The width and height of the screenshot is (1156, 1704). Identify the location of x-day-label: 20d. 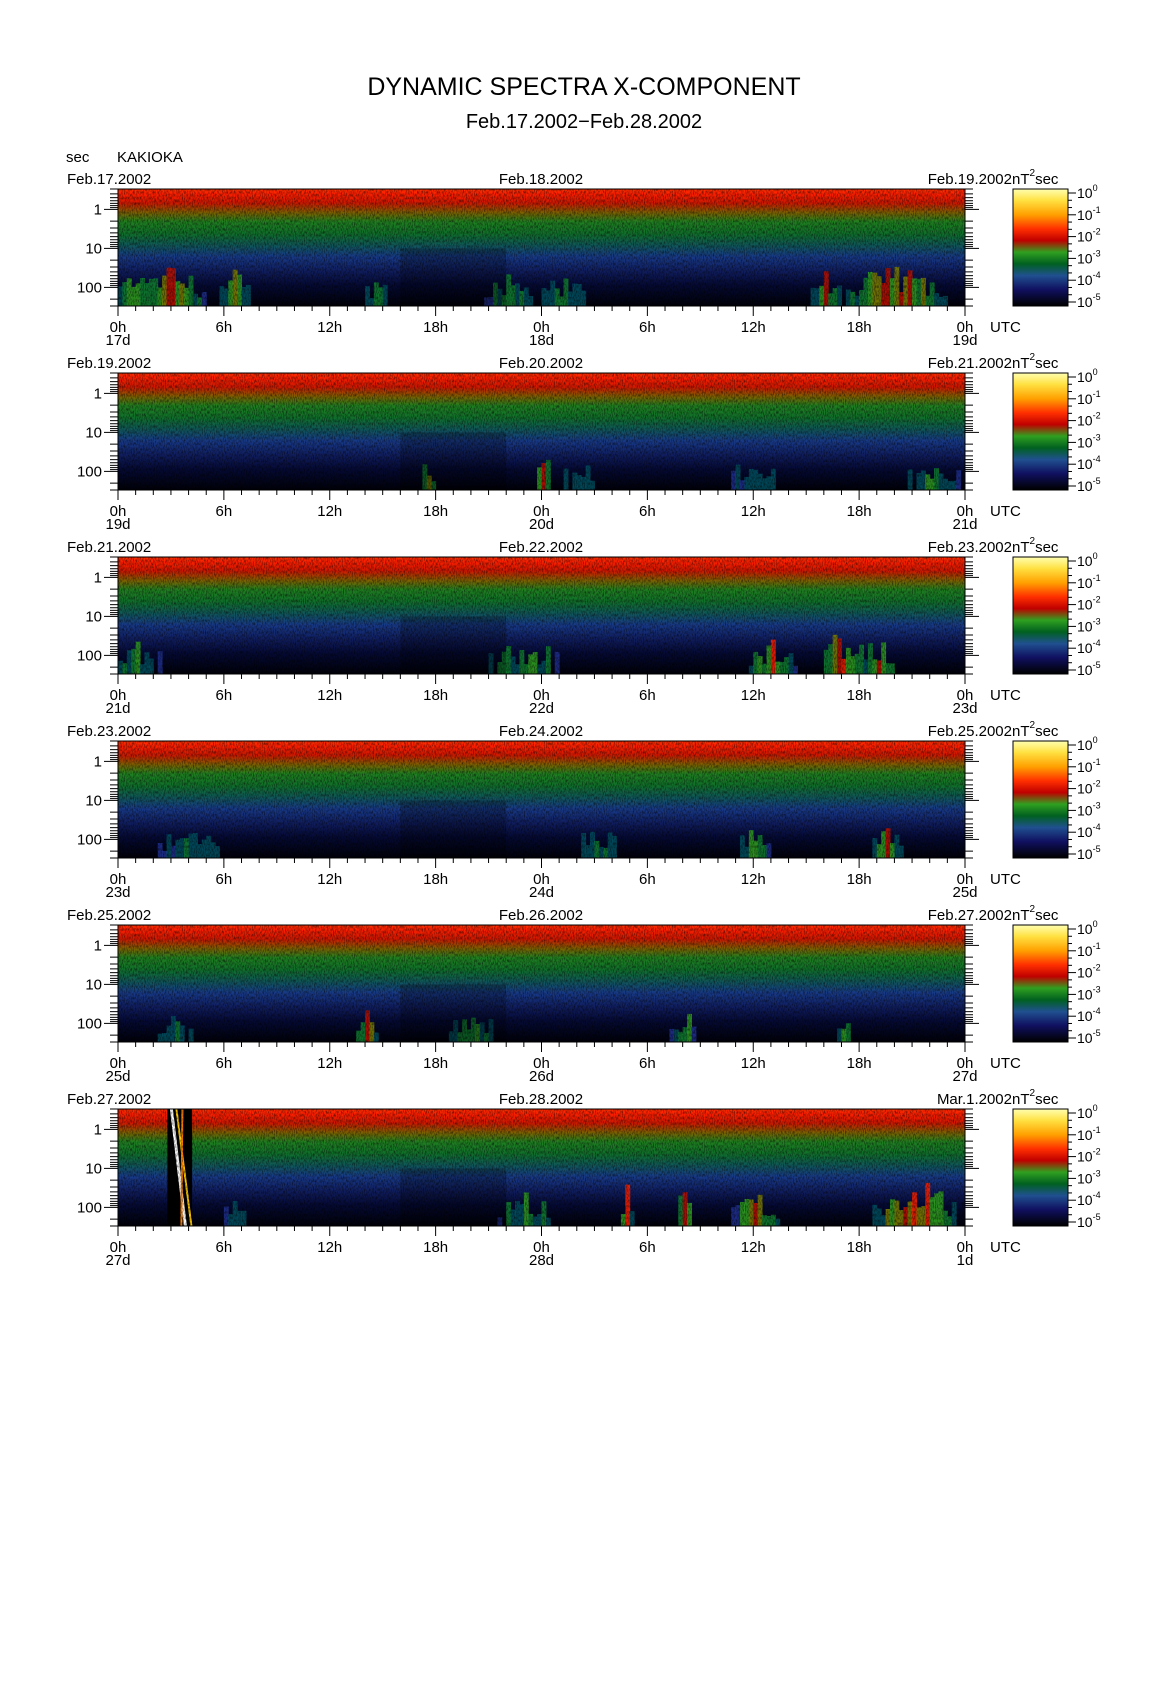
(541, 524).